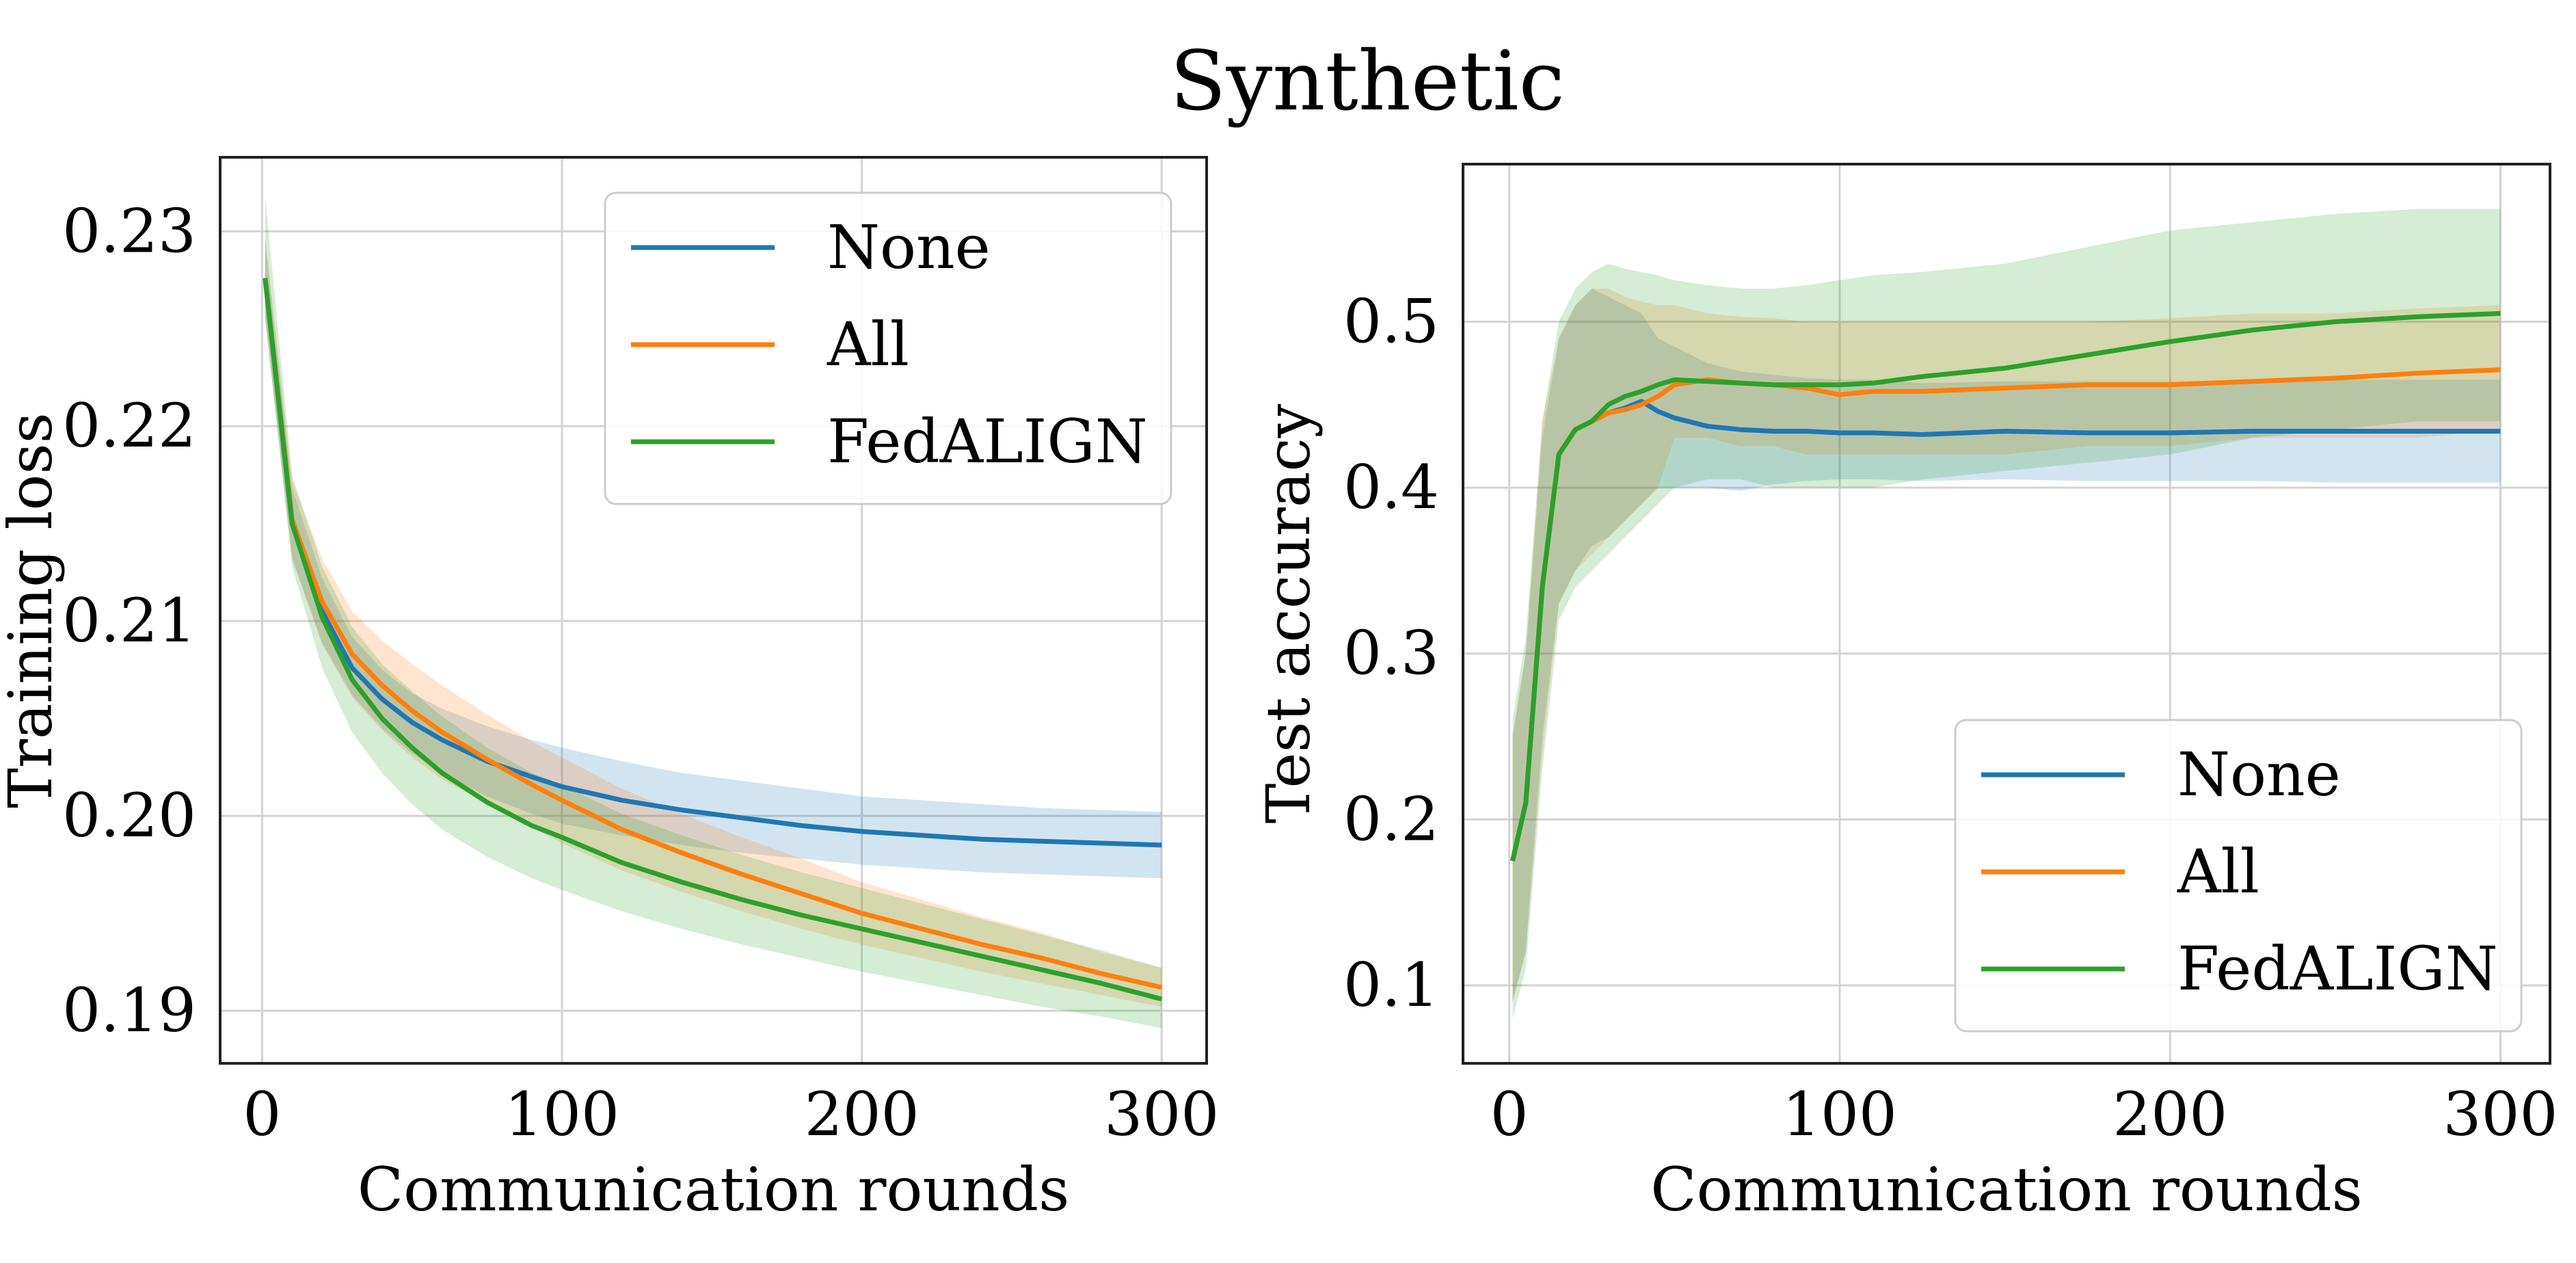 The image size is (2576, 1263). I want to click on y-tick-label: 0.3, so click(1391, 653).